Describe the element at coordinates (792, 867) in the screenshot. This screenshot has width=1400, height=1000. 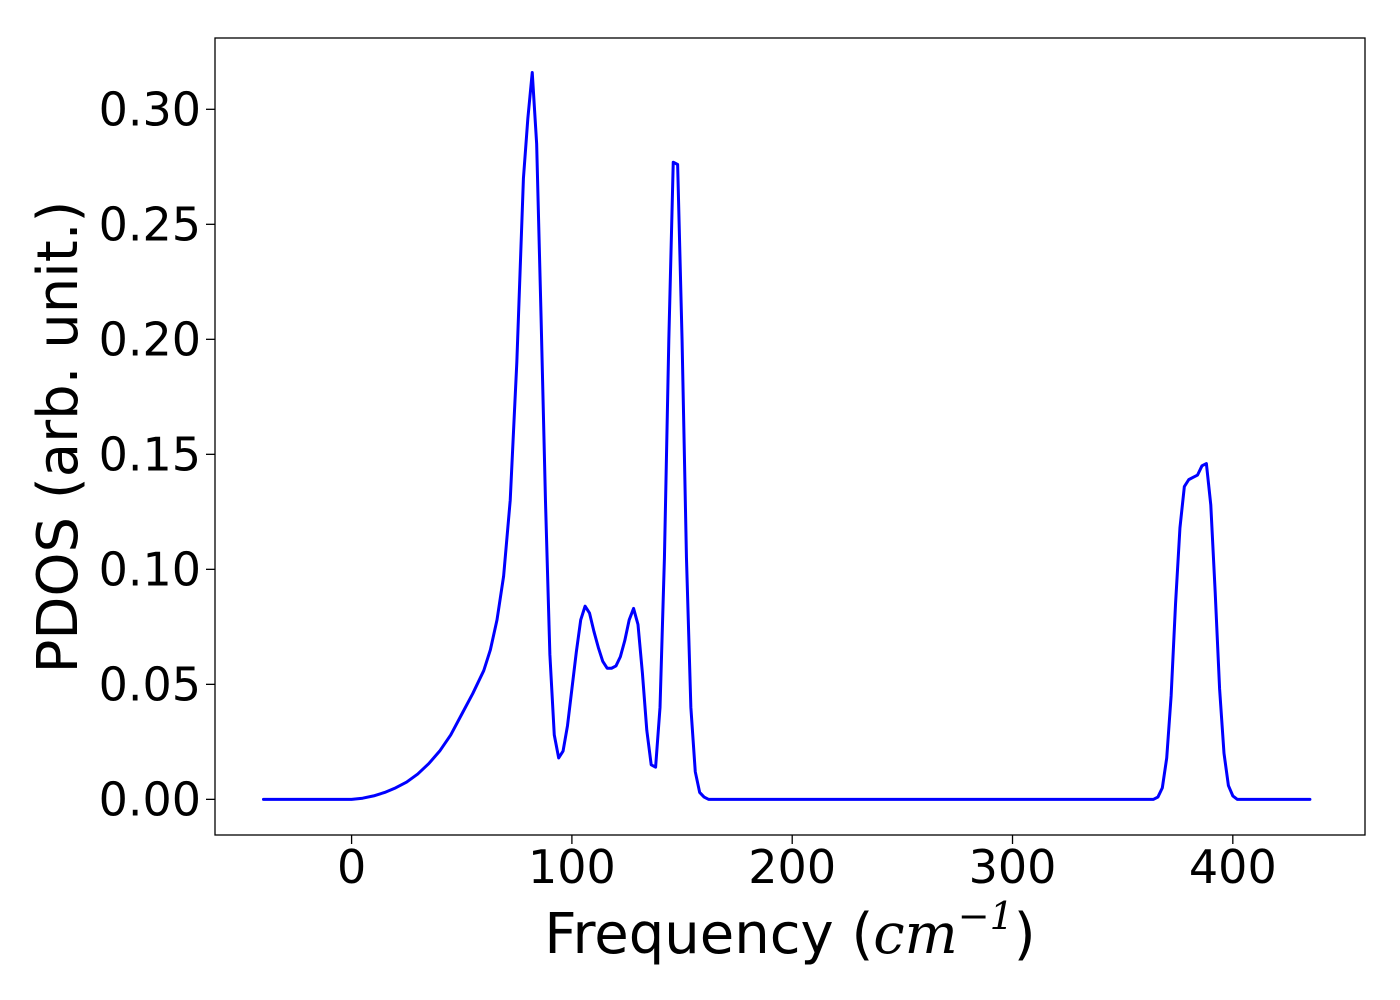
I see `x-tick-label: 200` at that location.